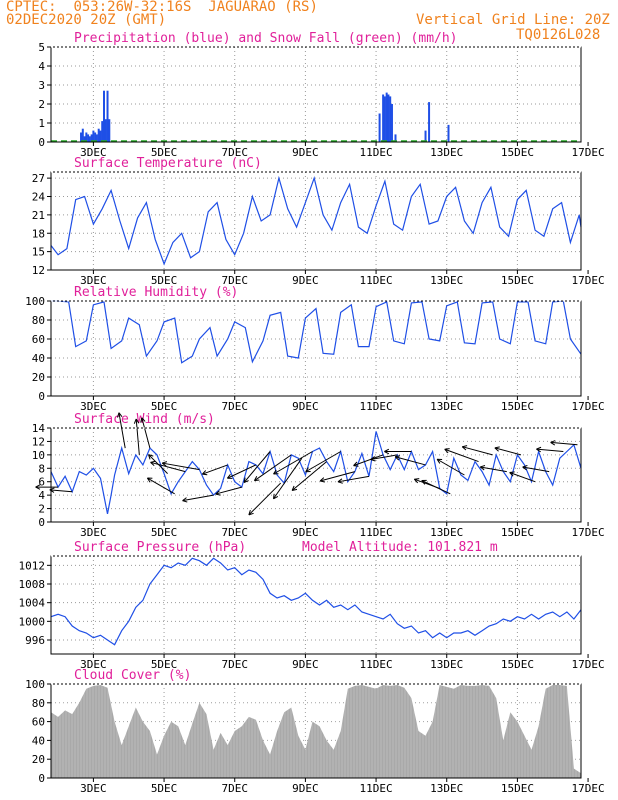 The height and width of the screenshot is (800, 618). I want to click on cloud-xtick-label: 17DEC, so click(588, 788).